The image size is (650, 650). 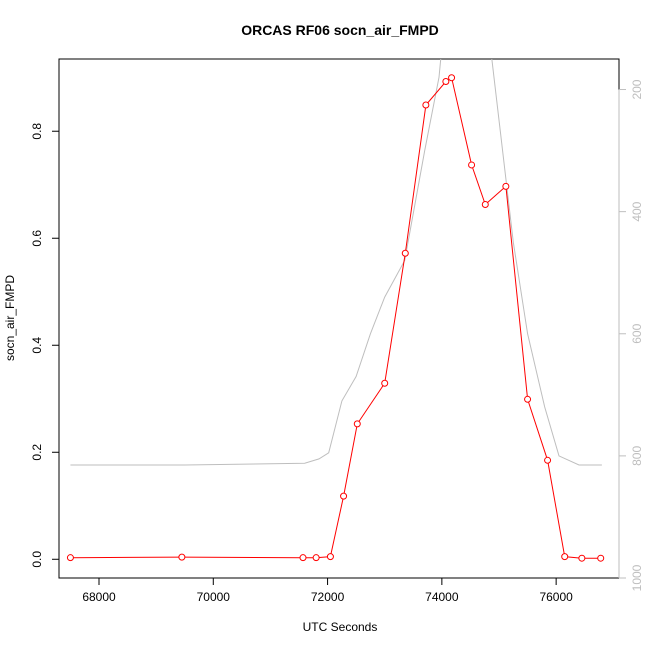 What do you see at coordinates (637, 333) in the screenshot?
I see `right-tick-label: 600` at bounding box center [637, 333].